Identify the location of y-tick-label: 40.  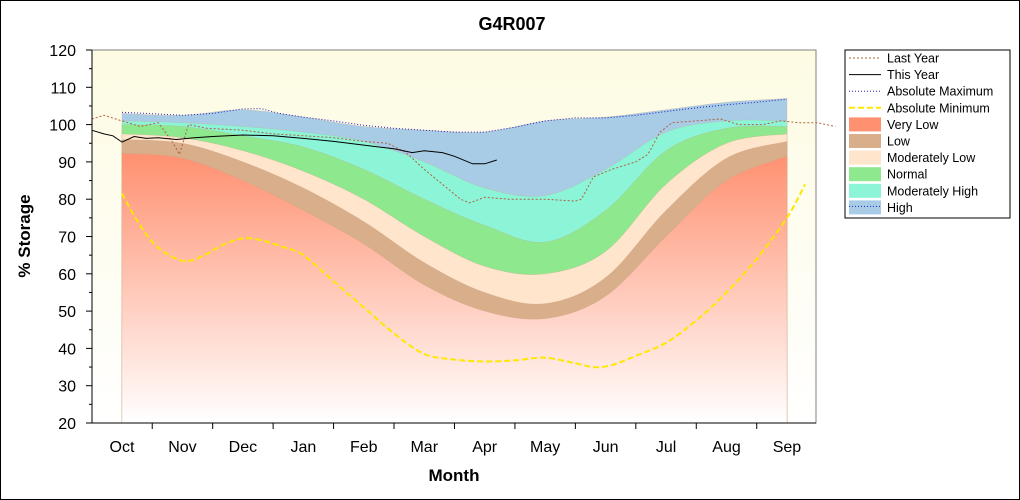
(67, 349).